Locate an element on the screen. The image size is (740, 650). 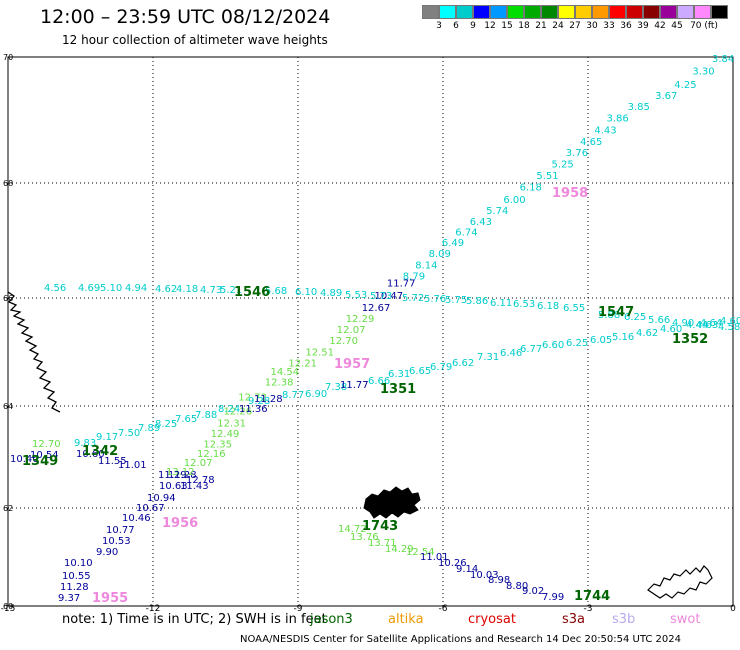
legend-label: 21 is located at coordinates (541, 26).